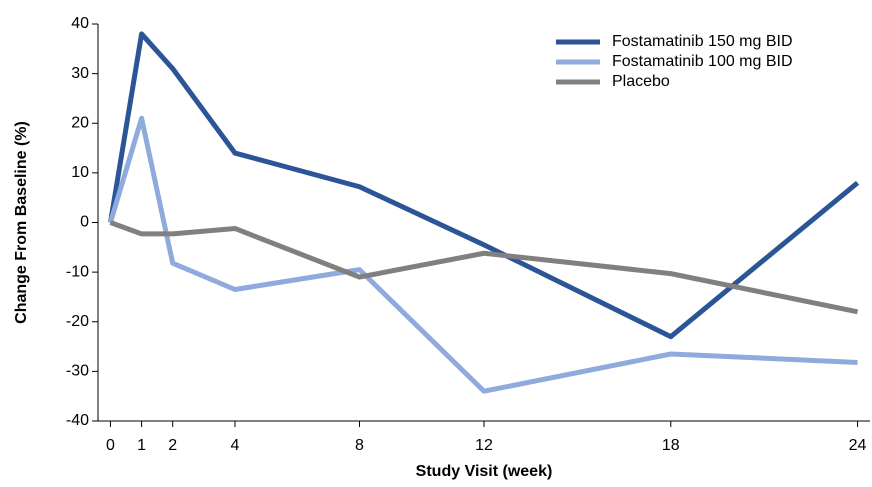 This screenshot has height=487, width=872. Describe the element at coordinates (172, 445) in the screenshot. I see `x-tick-label: 2` at that location.